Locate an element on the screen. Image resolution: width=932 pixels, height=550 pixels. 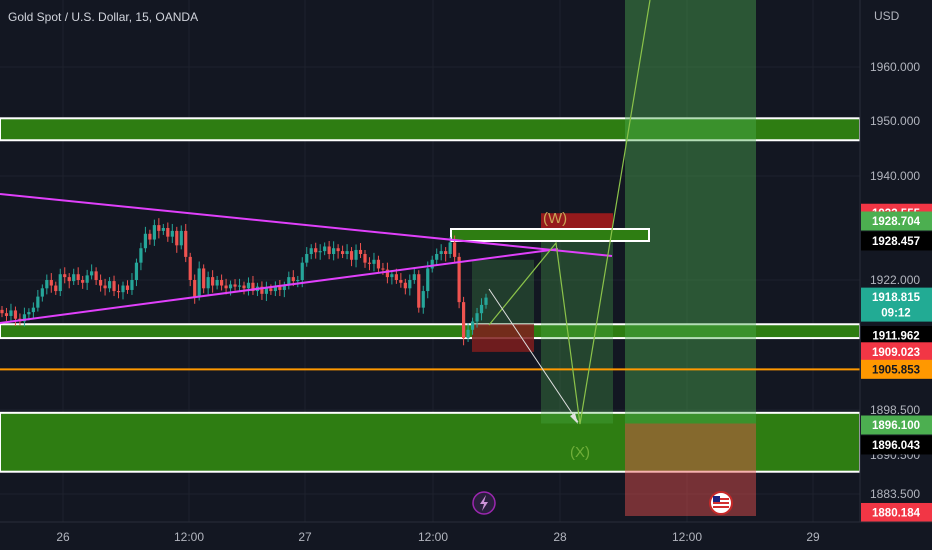
price-tag-value: 1896.100 is located at coordinates (896, 426).